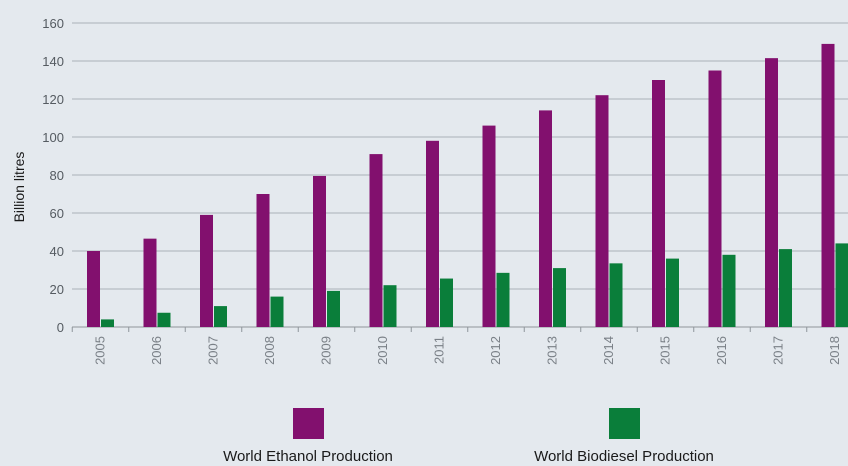  What do you see at coordinates (665, 350) in the screenshot?
I see `x-tick-label: 2015` at bounding box center [665, 350].